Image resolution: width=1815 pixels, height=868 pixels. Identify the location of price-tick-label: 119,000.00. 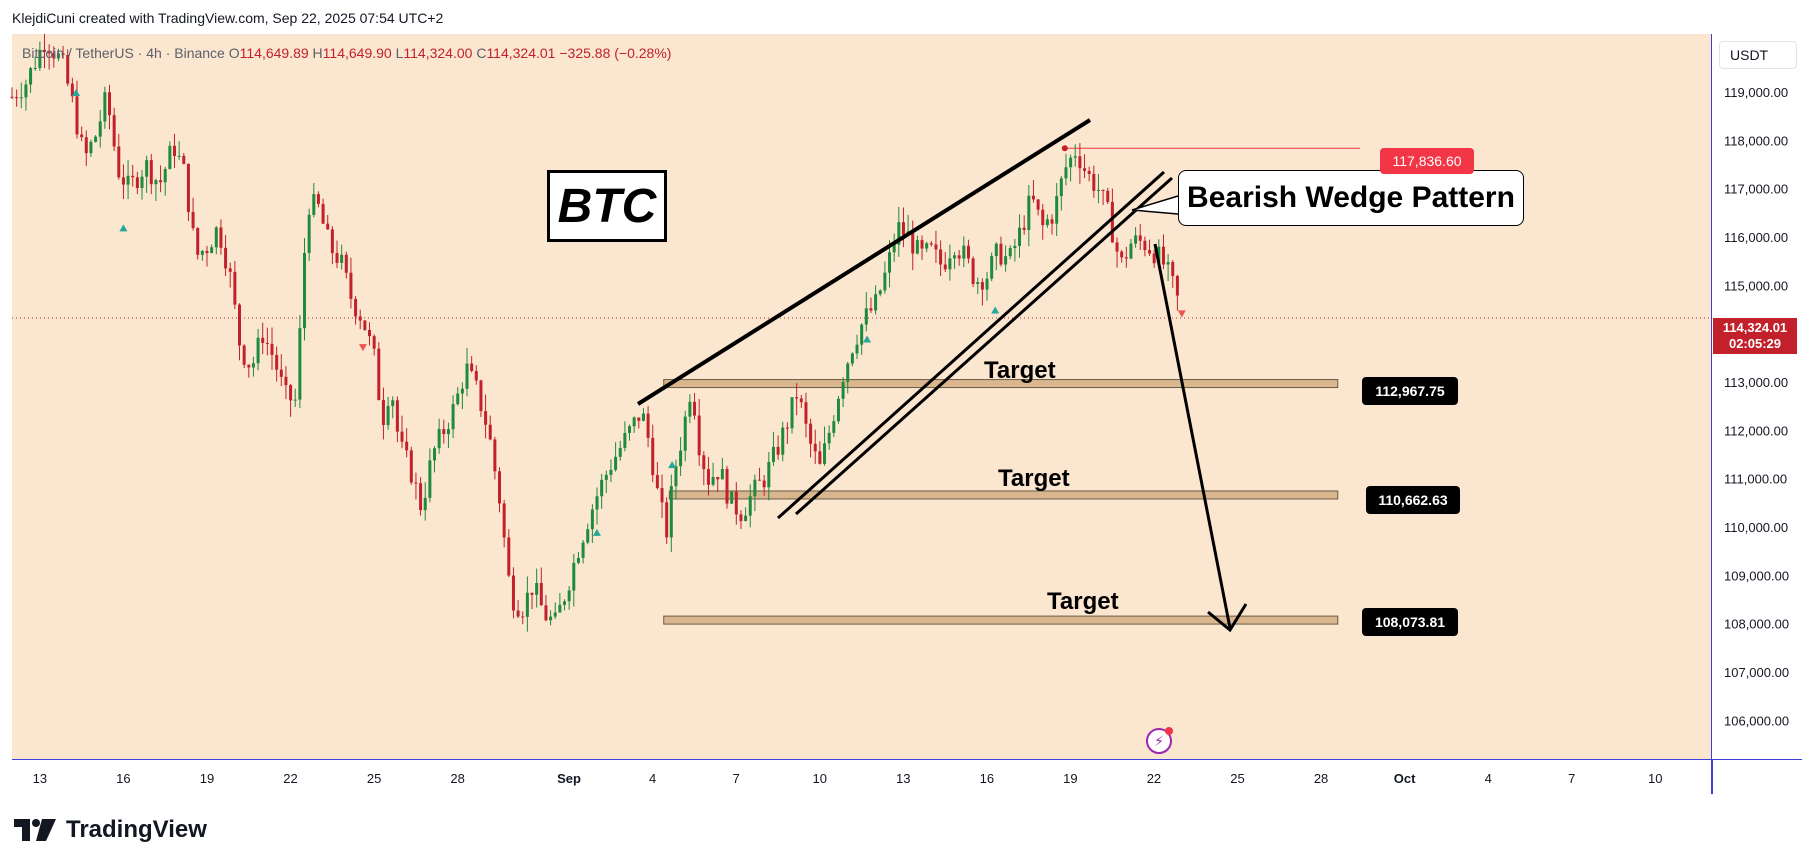
(1756, 92).